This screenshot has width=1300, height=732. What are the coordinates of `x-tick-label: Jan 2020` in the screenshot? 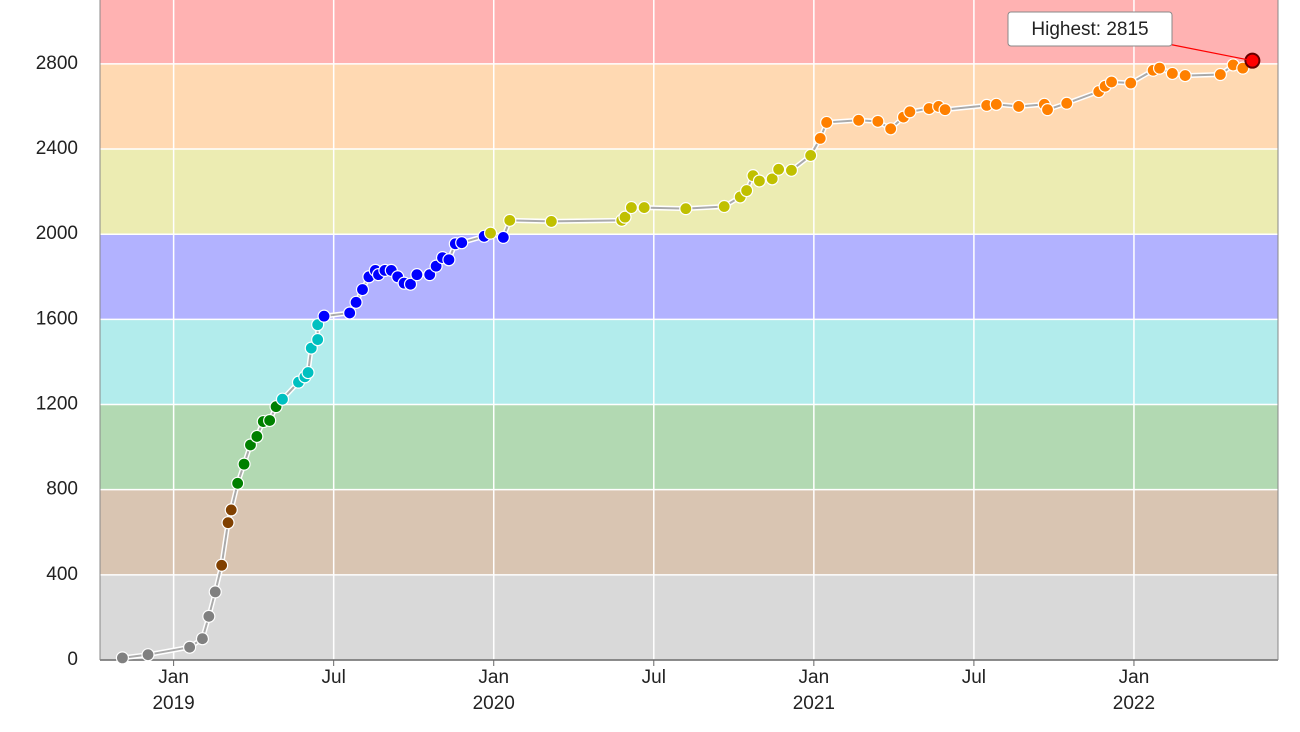 It's located at (494, 690).